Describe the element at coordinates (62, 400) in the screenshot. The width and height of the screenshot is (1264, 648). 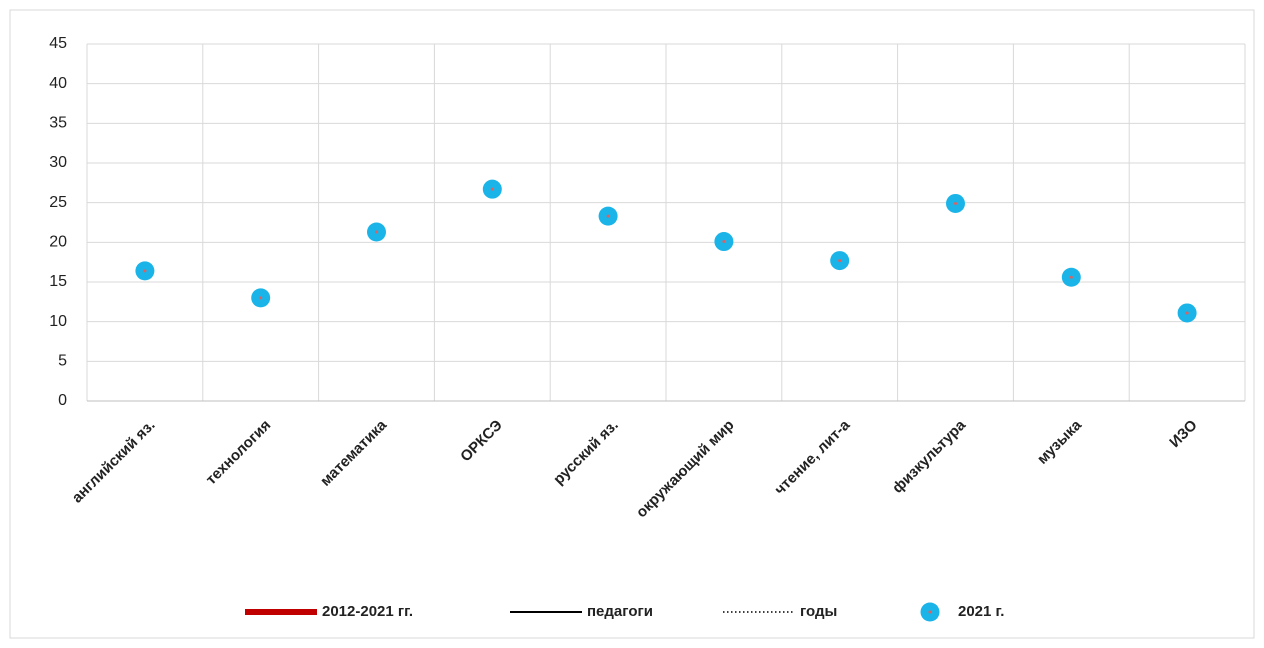
I see `y-tick-label: 0` at that location.